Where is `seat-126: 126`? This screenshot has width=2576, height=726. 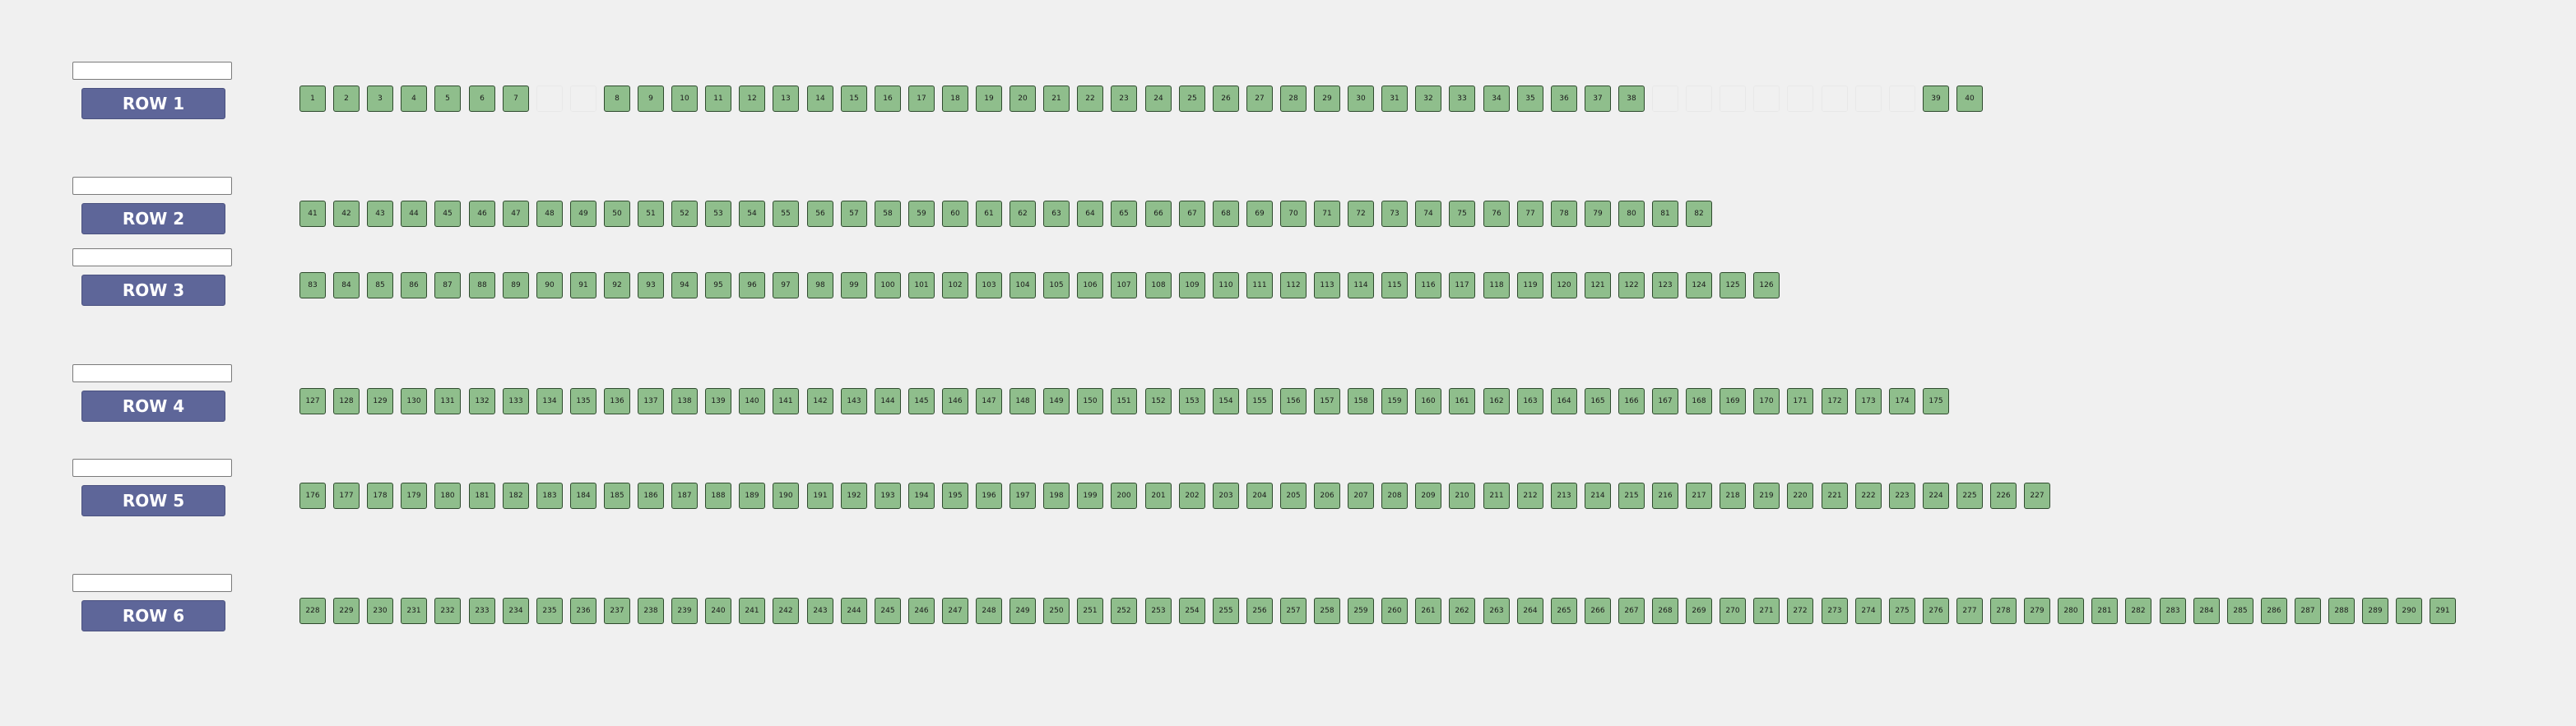
seat-126: 126 is located at coordinates (1767, 285).